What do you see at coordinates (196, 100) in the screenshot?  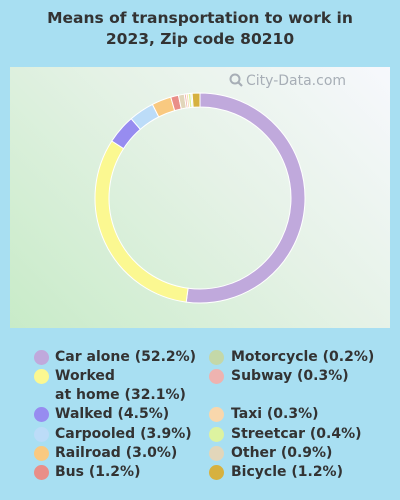 I see `donut-slice-bicycle` at bounding box center [196, 100].